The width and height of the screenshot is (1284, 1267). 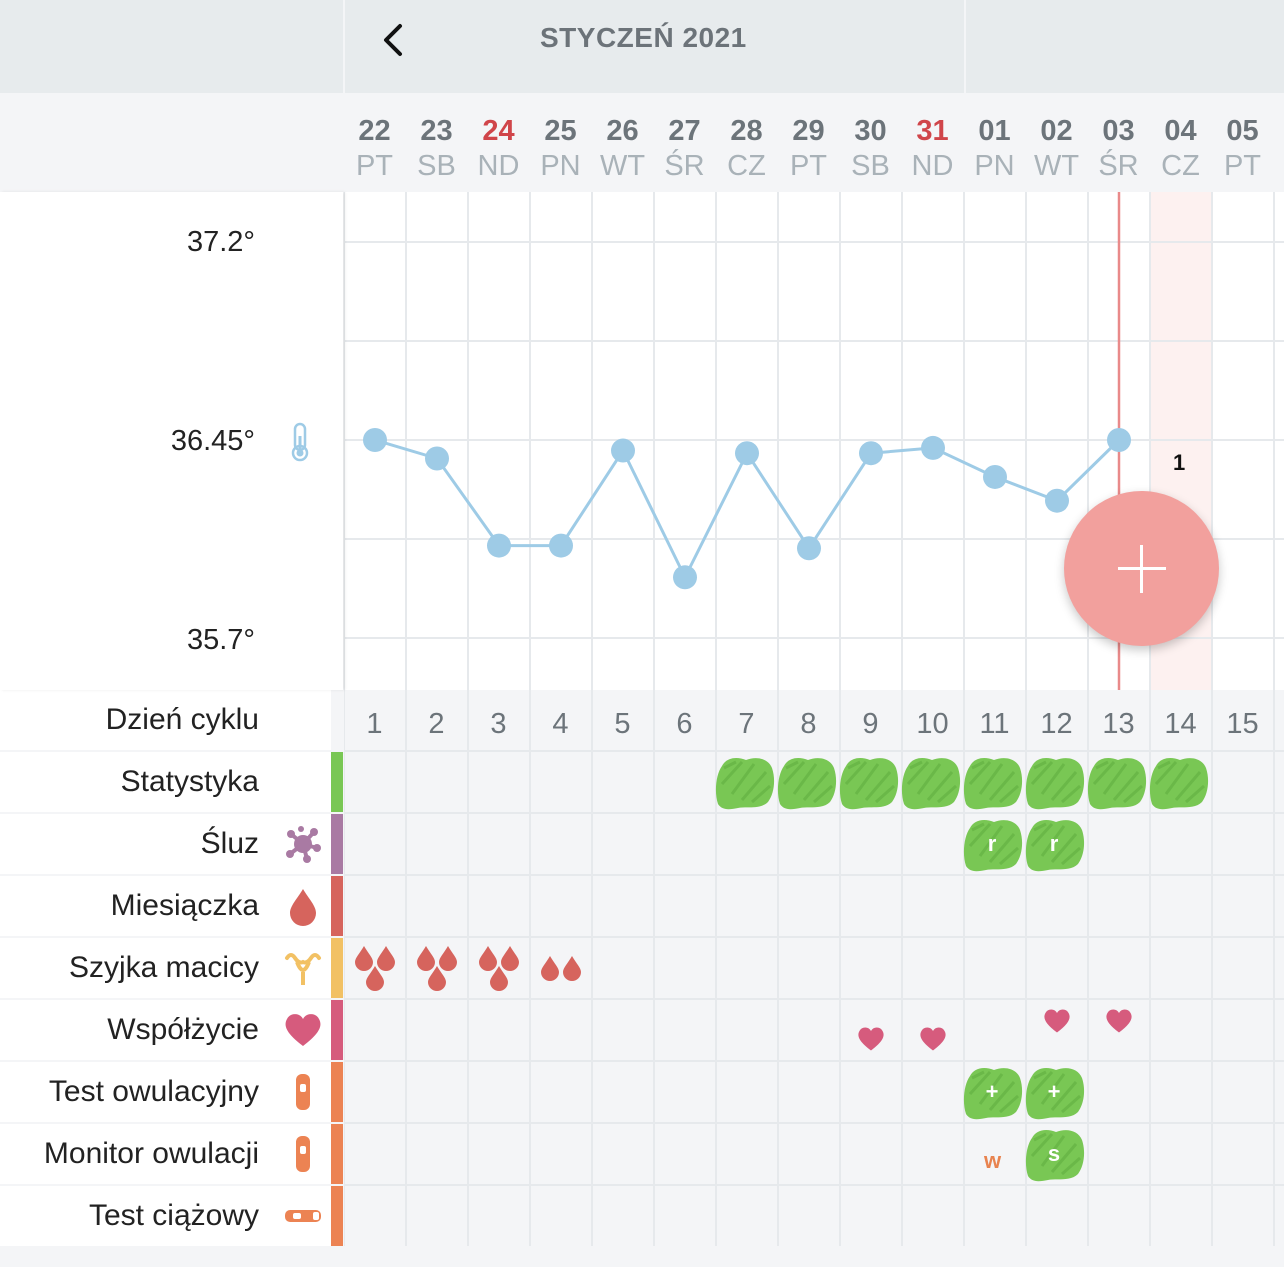 What do you see at coordinates (622, 131) in the screenshot?
I see `date-number: 26` at bounding box center [622, 131].